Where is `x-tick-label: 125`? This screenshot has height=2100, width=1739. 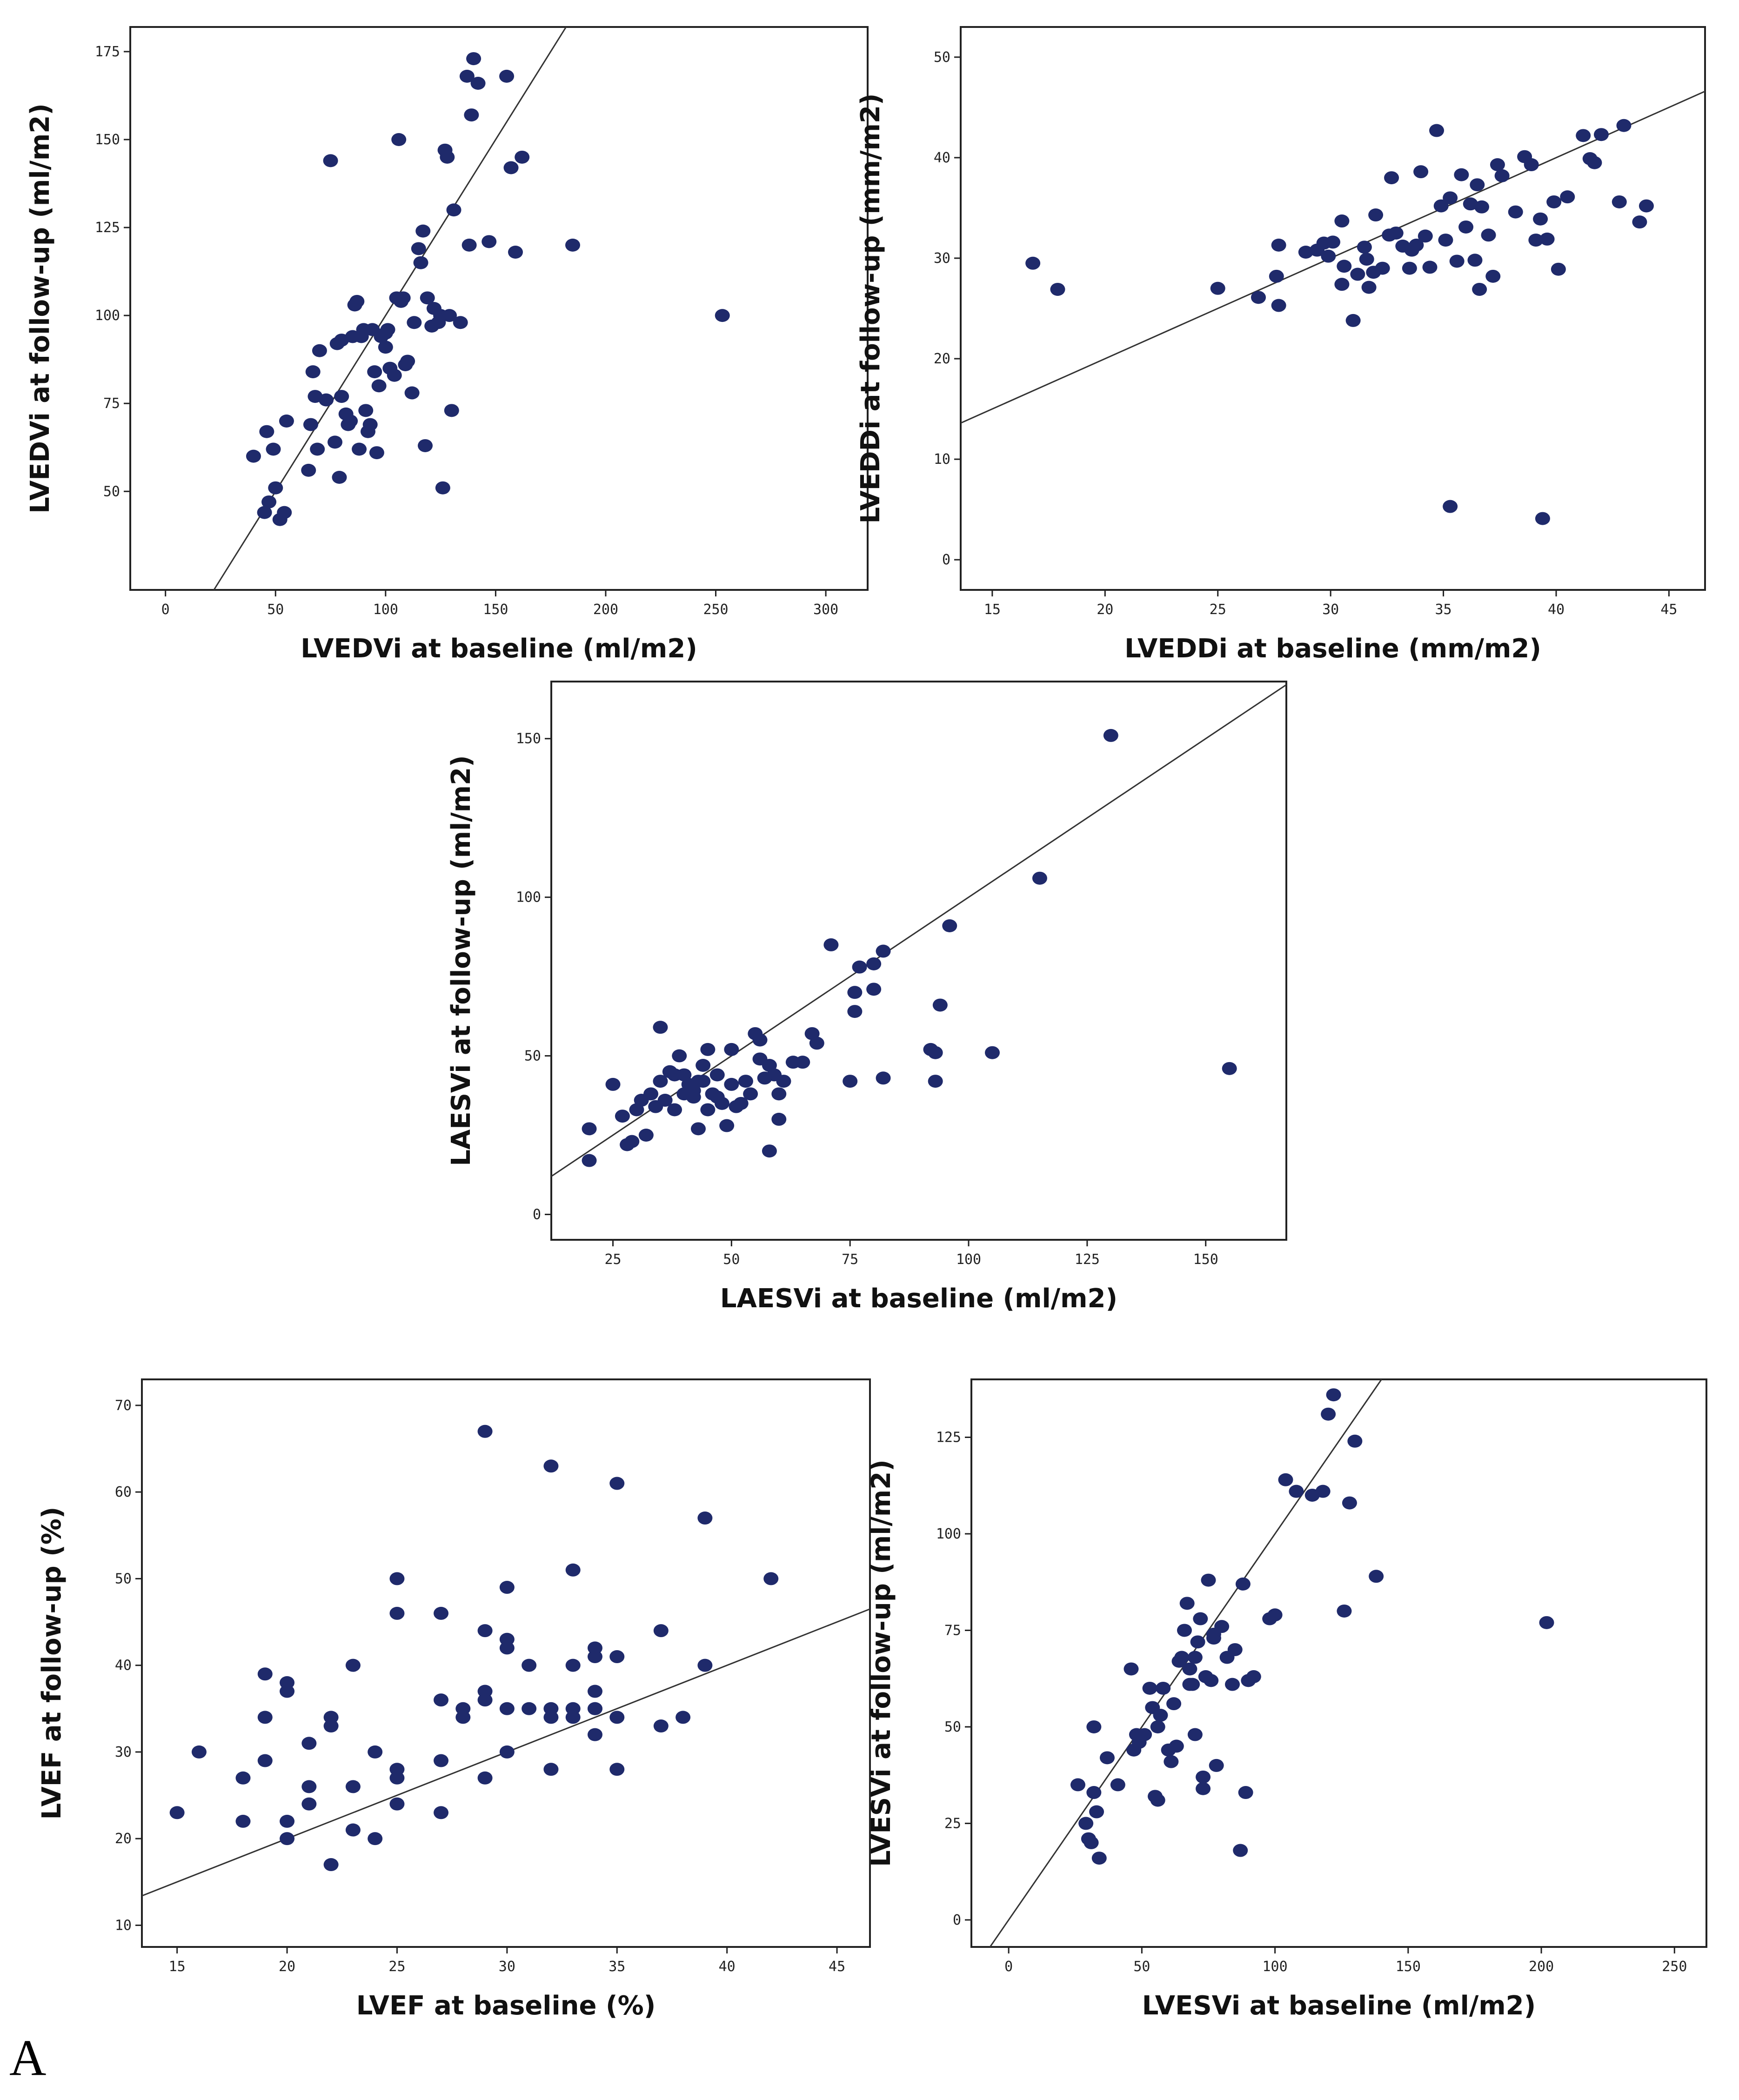 x-tick-label: 125 is located at coordinates (1087, 1259).